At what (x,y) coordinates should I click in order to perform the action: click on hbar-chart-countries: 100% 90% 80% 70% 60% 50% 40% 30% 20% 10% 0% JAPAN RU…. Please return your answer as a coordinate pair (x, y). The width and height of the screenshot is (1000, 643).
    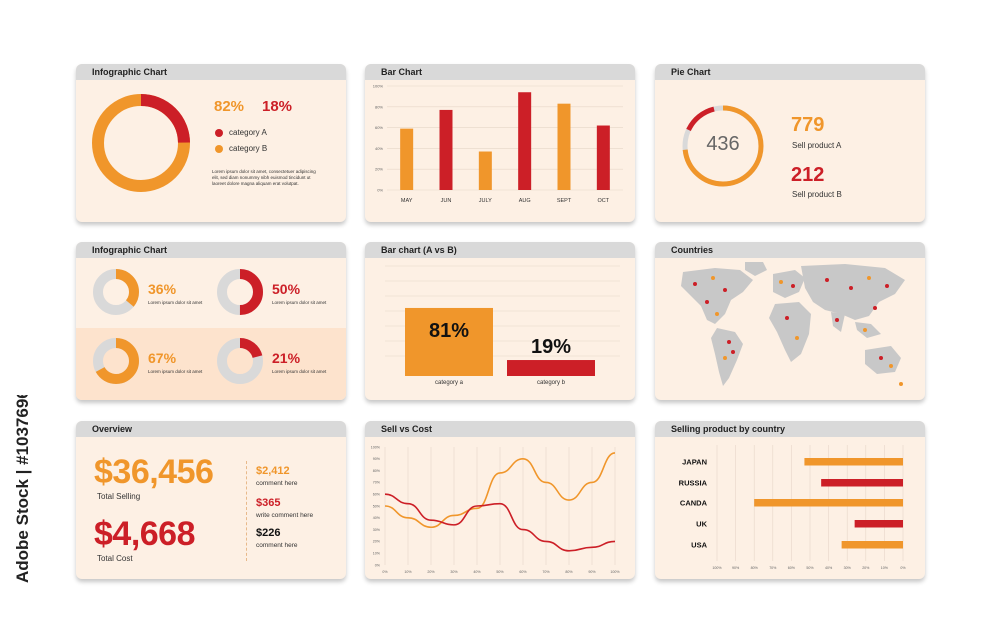
    Looking at the image, I should click on (792, 507).